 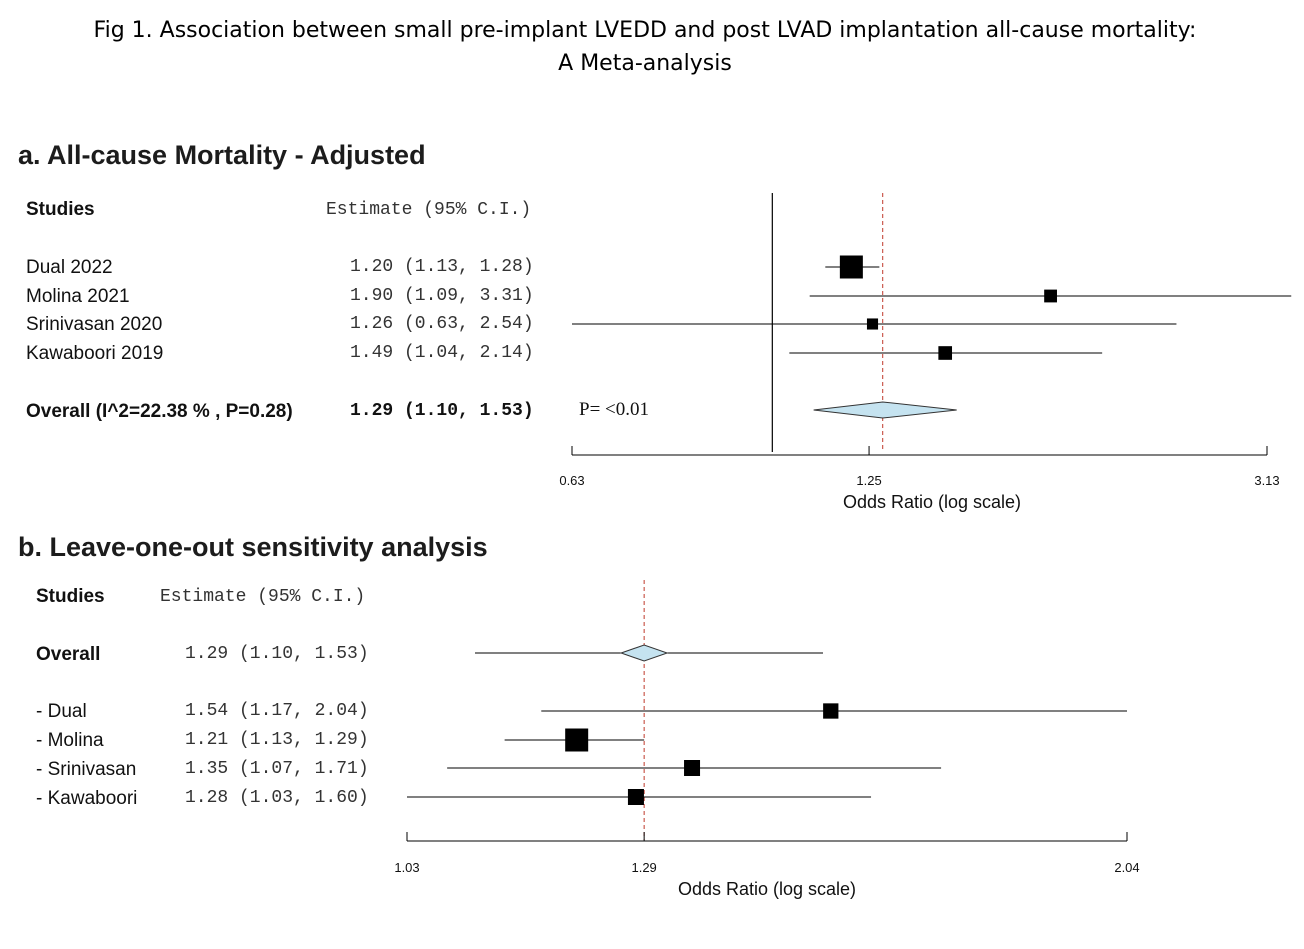 I want to click on panel-b-studies-header: Studies, so click(x=70, y=596).